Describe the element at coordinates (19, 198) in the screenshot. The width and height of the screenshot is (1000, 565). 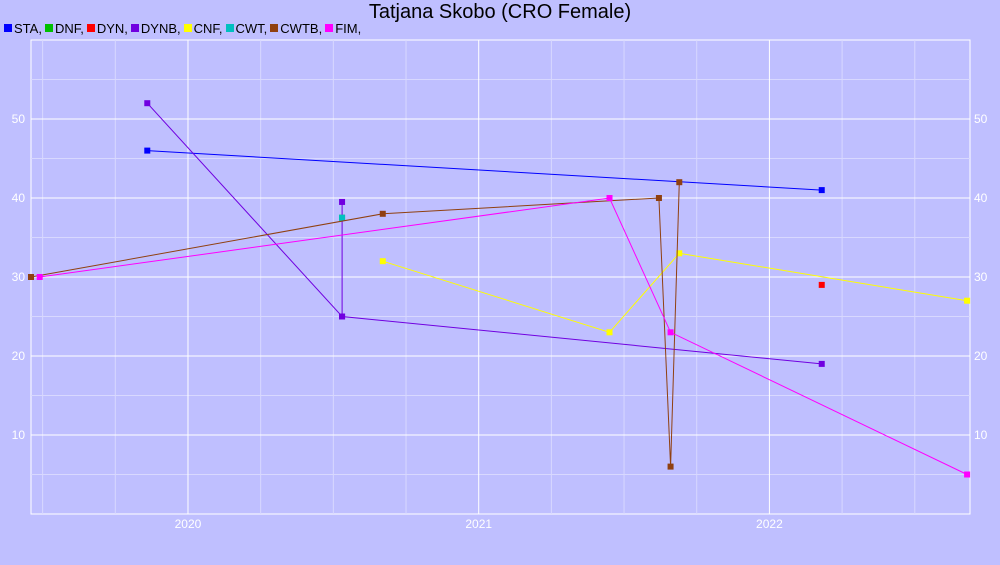
I see `y-tick-label-left: 40` at that location.